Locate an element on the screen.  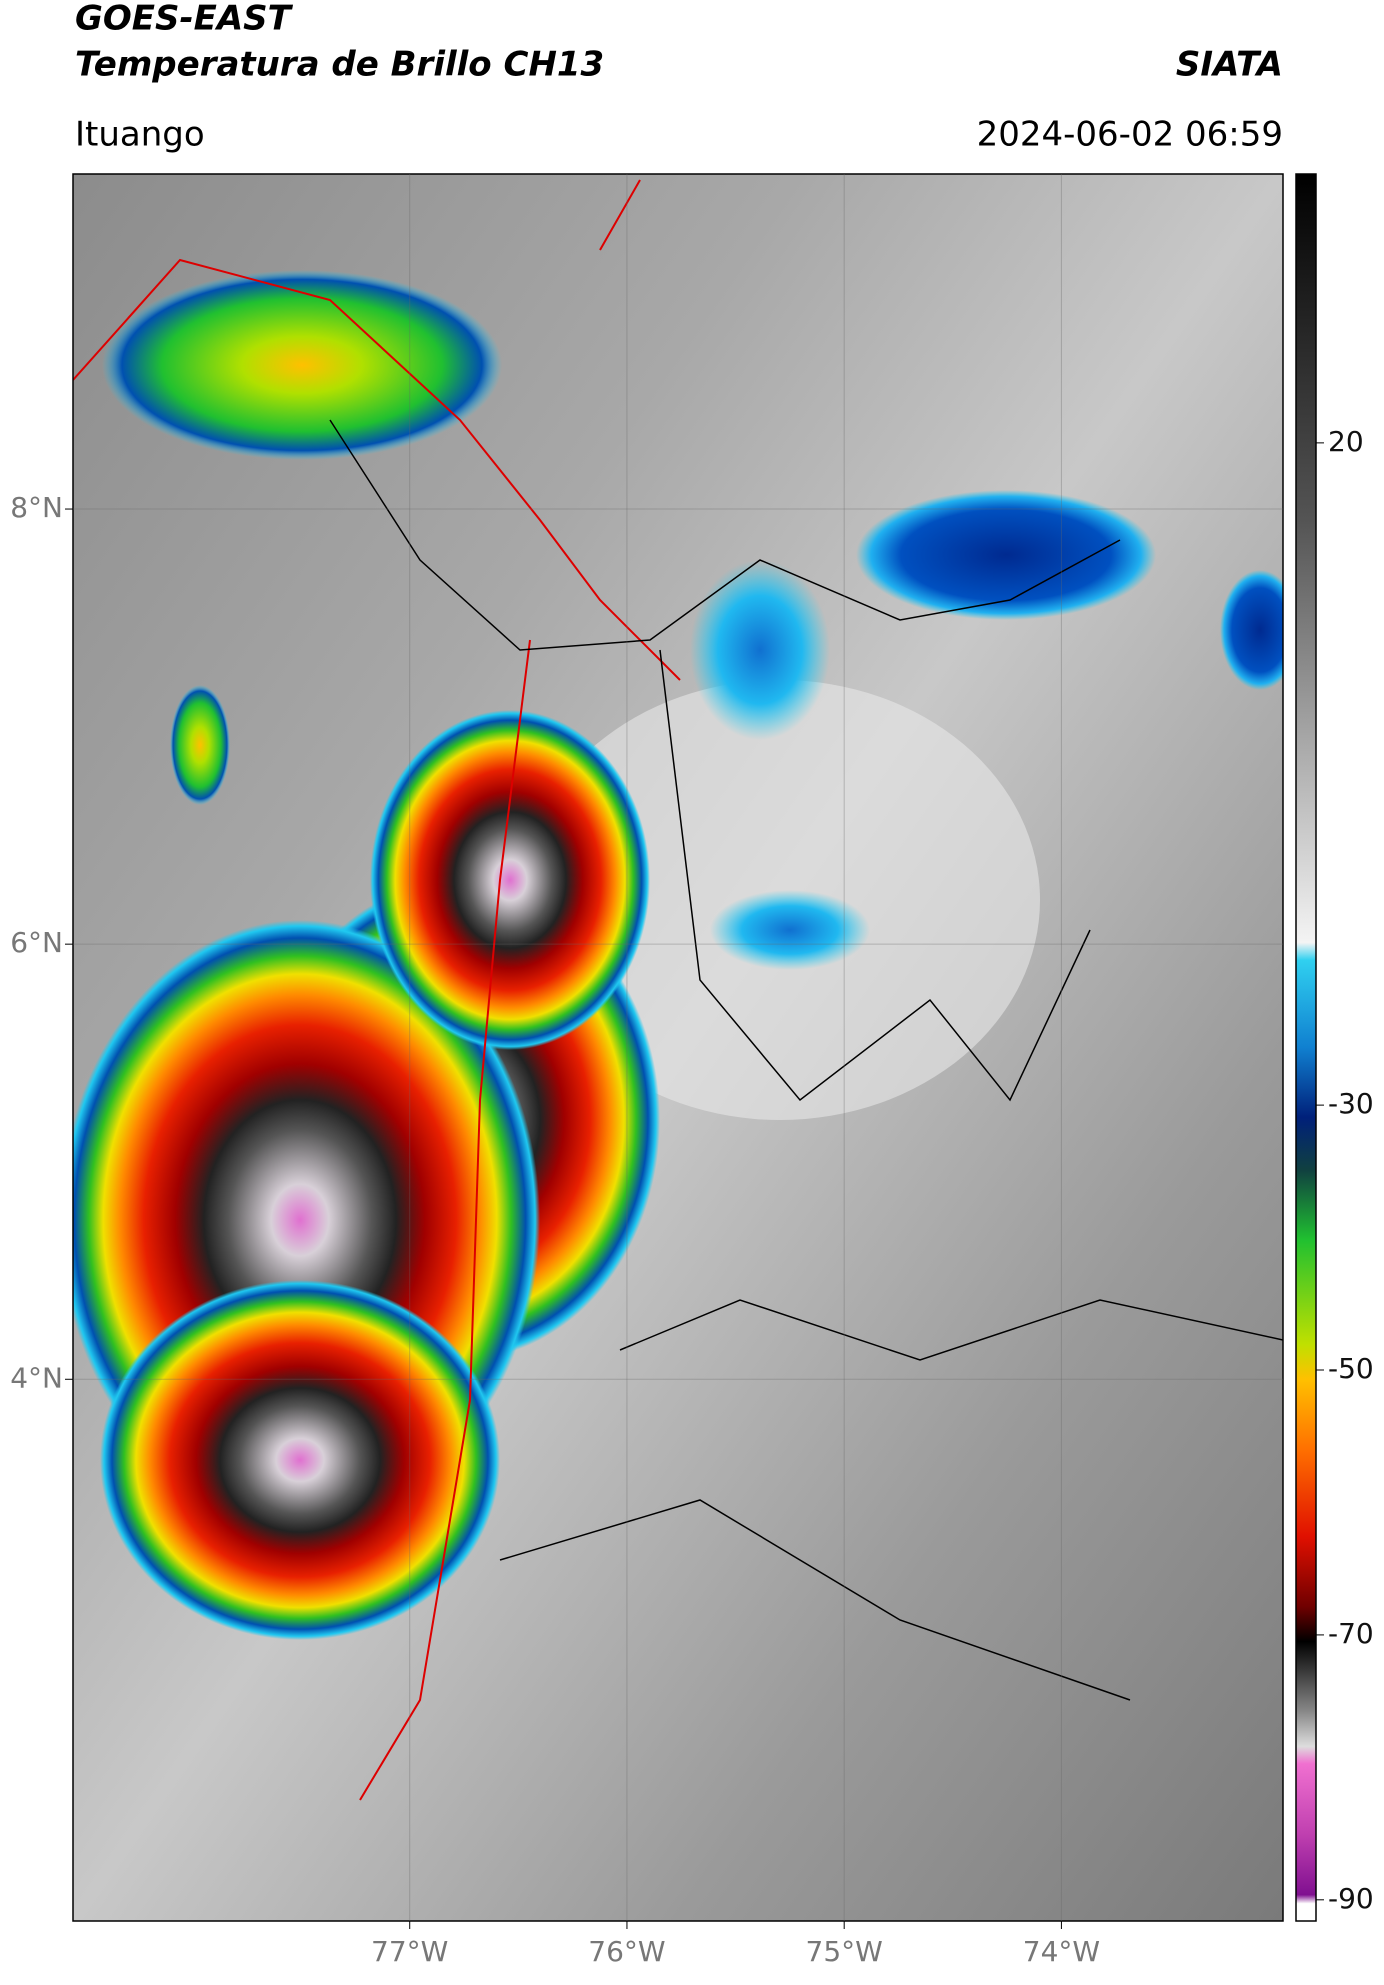
x-tick-label: 74°W is located at coordinates (1061, 1951).